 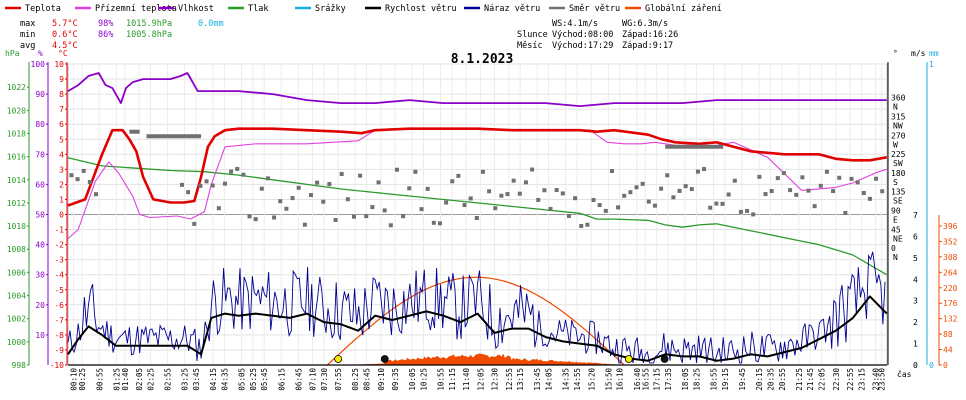 What do you see at coordinates (893, 248) in the screenshot?
I see `direction-tick-label: 0` at bounding box center [893, 248].